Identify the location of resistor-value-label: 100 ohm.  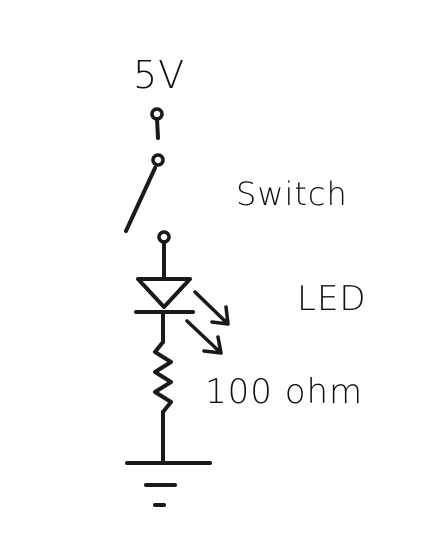
(284, 392).